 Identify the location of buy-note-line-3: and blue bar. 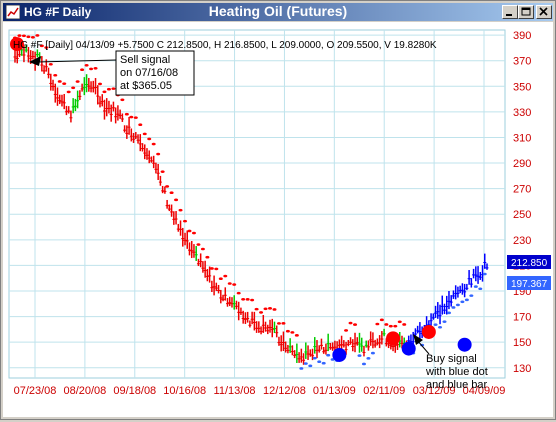
(456, 385).